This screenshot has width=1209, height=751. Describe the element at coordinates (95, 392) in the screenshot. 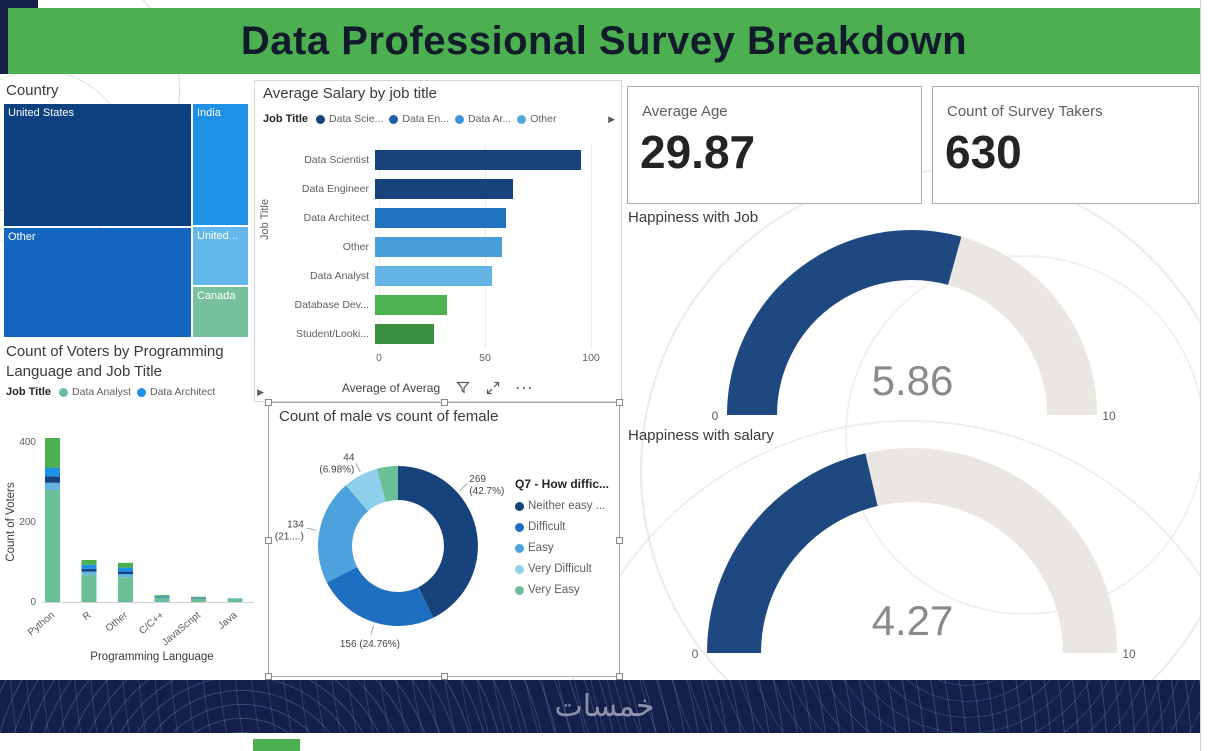

I see `lang-legend-item: Data Analyst` at that location.